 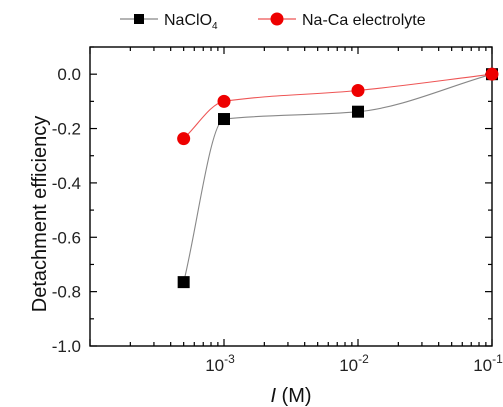 I want to click on legend-item-na-ca: Na-Ca electrolyte, so click(x=342, y=20).